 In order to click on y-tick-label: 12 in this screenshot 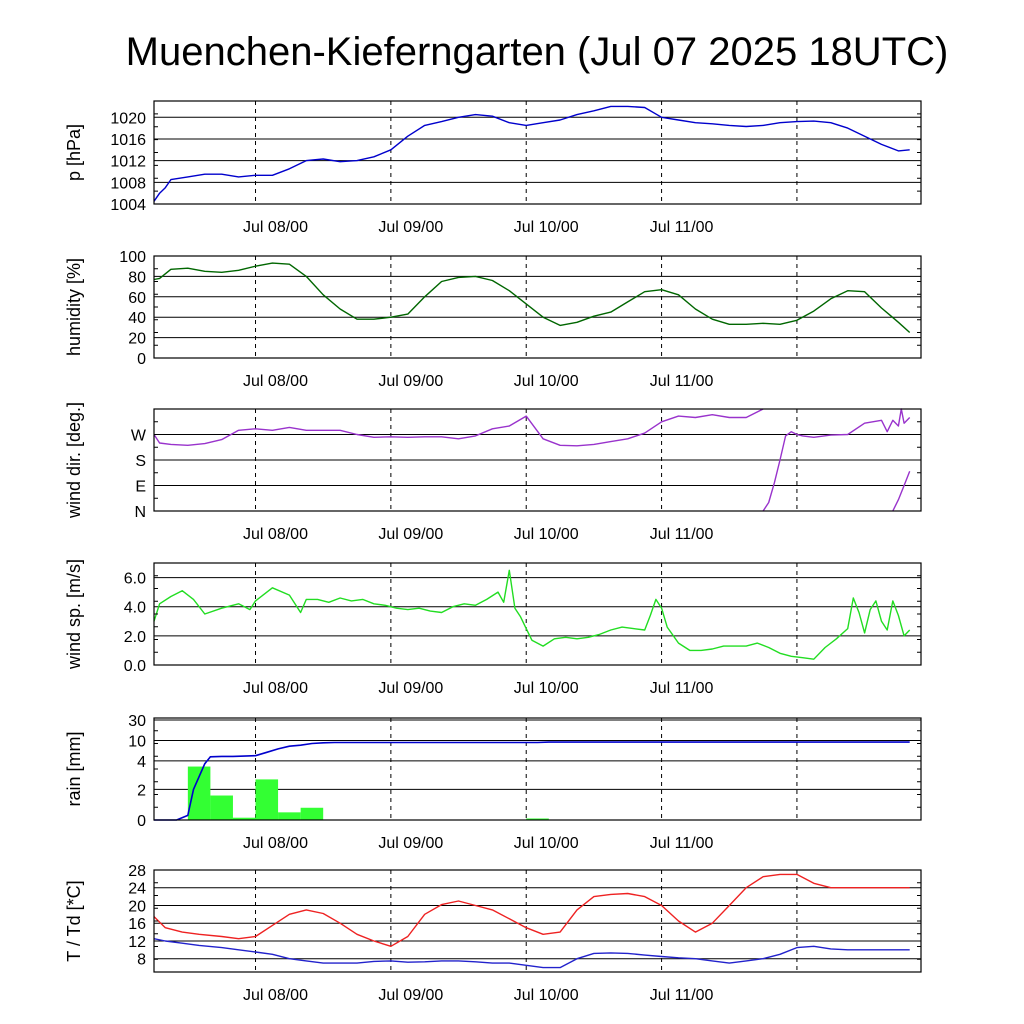, I will do `click(137, 942)`.